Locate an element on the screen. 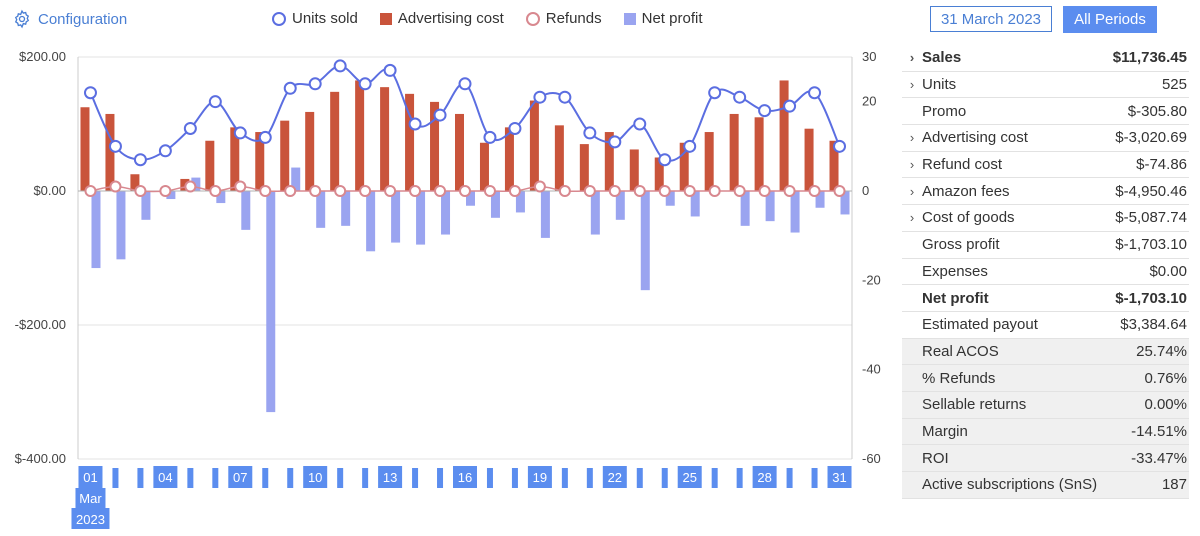  legend-advertising-cost: Advertising cost is located at coordinates (441, 18).